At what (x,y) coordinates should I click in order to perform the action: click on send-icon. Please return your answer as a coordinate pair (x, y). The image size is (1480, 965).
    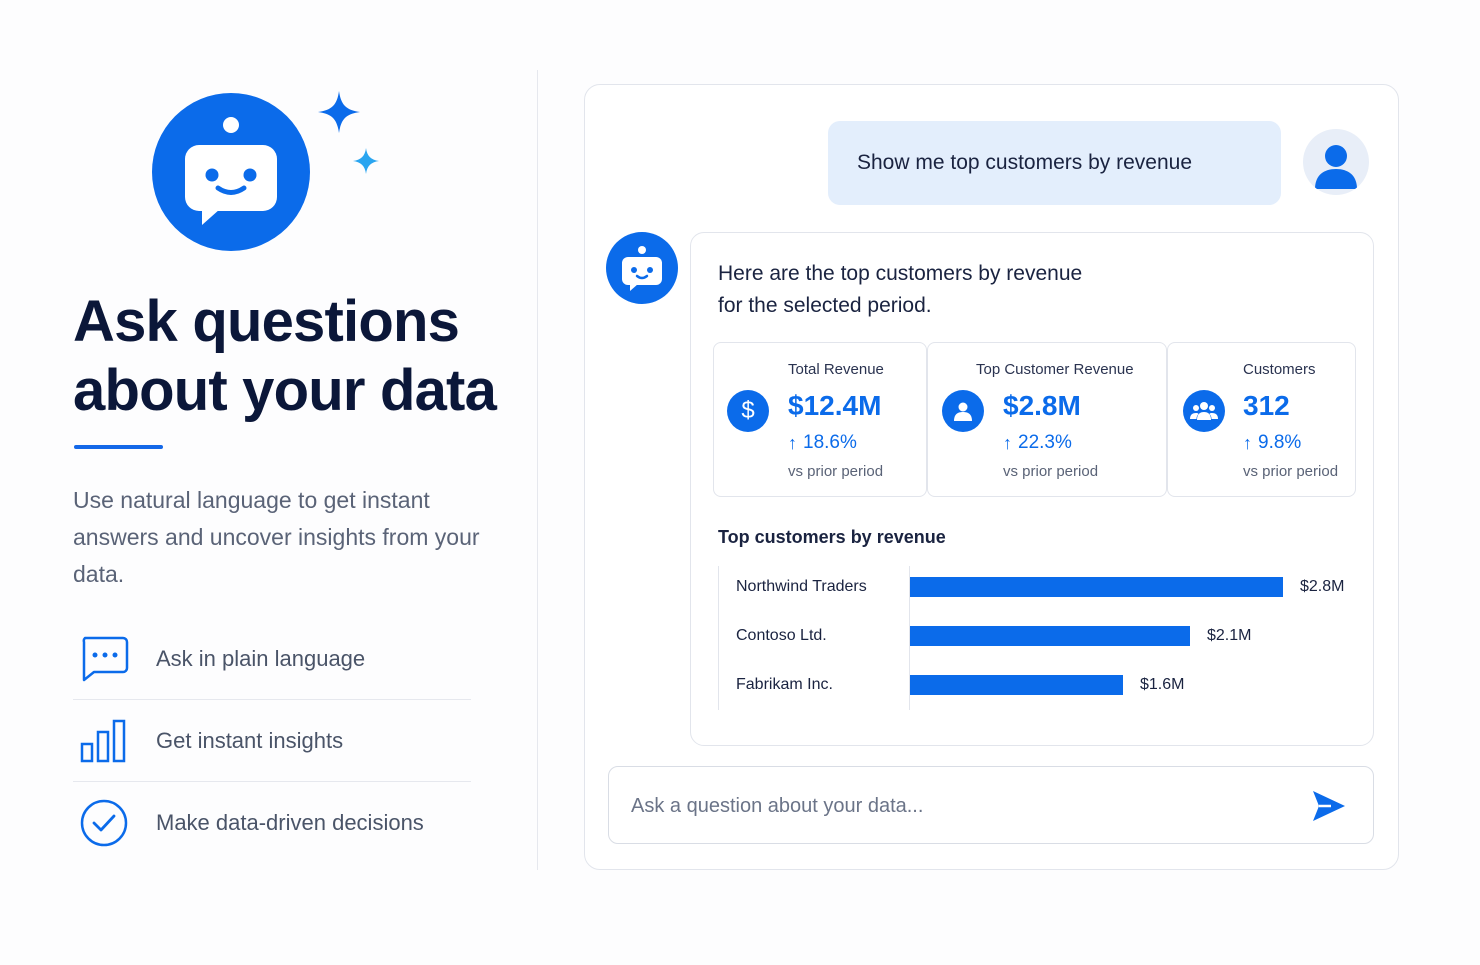
    Looking at the image, I should click on (1329, 806).